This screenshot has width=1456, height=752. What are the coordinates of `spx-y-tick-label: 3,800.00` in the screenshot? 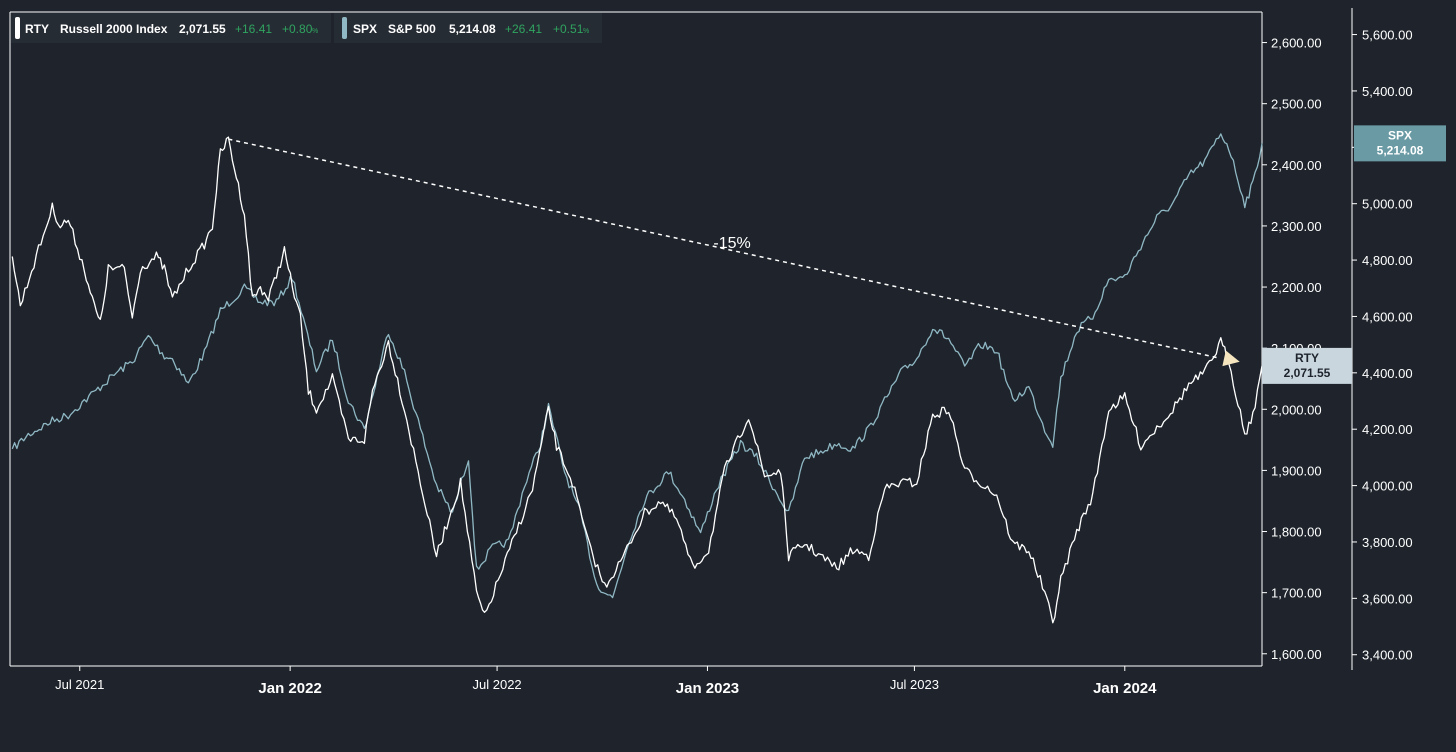 It's located at (1387, 542).